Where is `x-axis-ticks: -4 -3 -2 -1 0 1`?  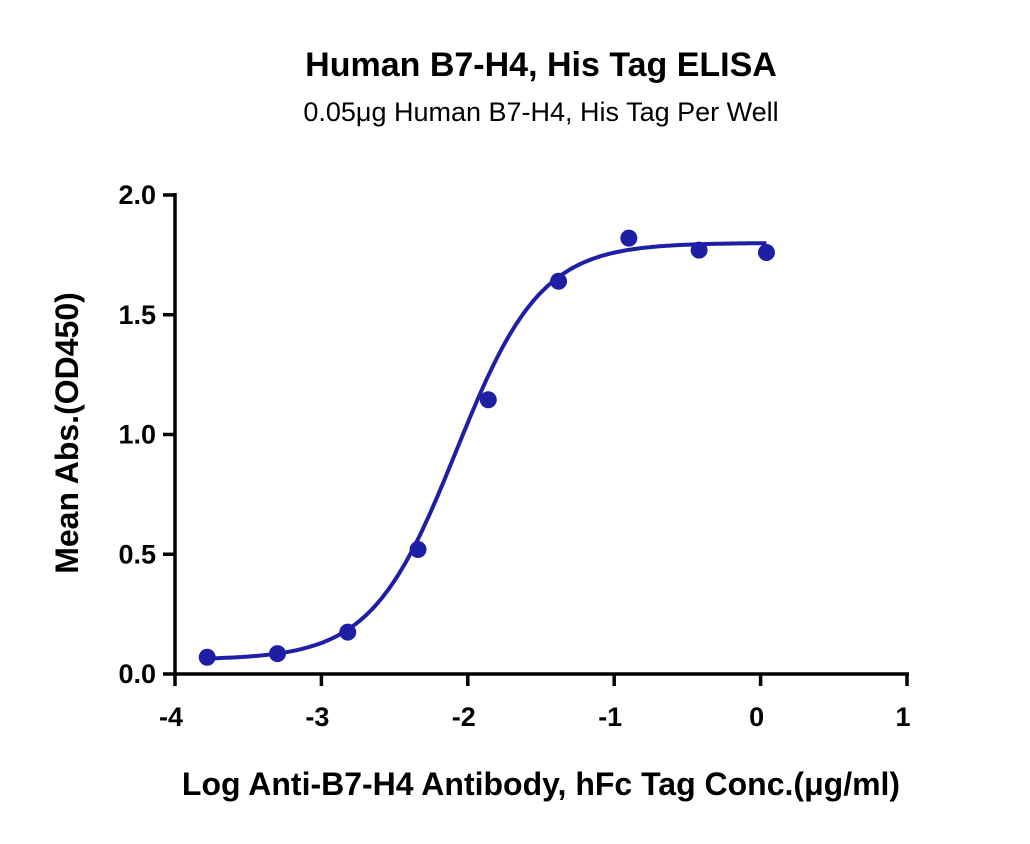 x-axis-ticks: -4 -3 -2 -1 0 1 is located at coordinates (535, 703).